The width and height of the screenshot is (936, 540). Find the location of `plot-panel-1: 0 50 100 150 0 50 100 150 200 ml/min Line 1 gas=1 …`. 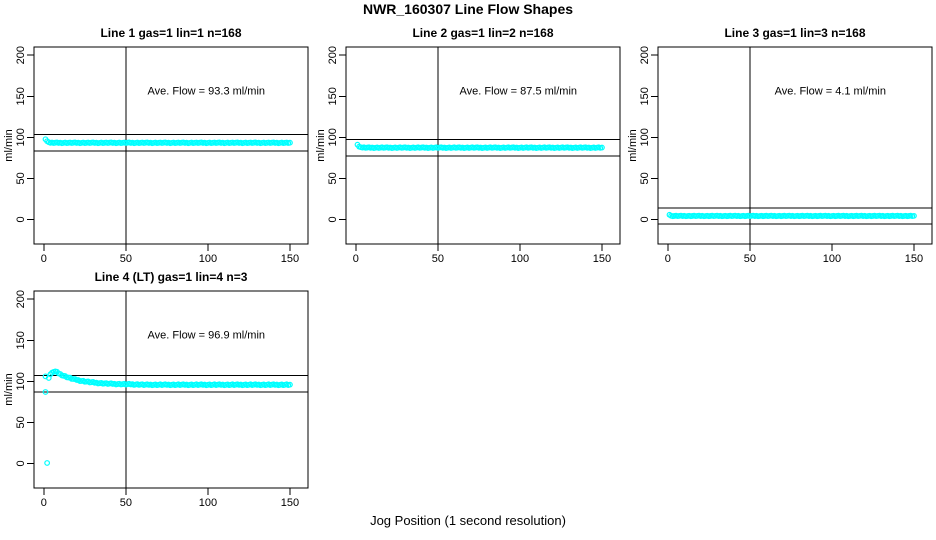

plot-panel-1: 0 50 100 150 0 50 100 150 200 ml/min Line 1 gas=1 … is located at coordinates (156, 145).